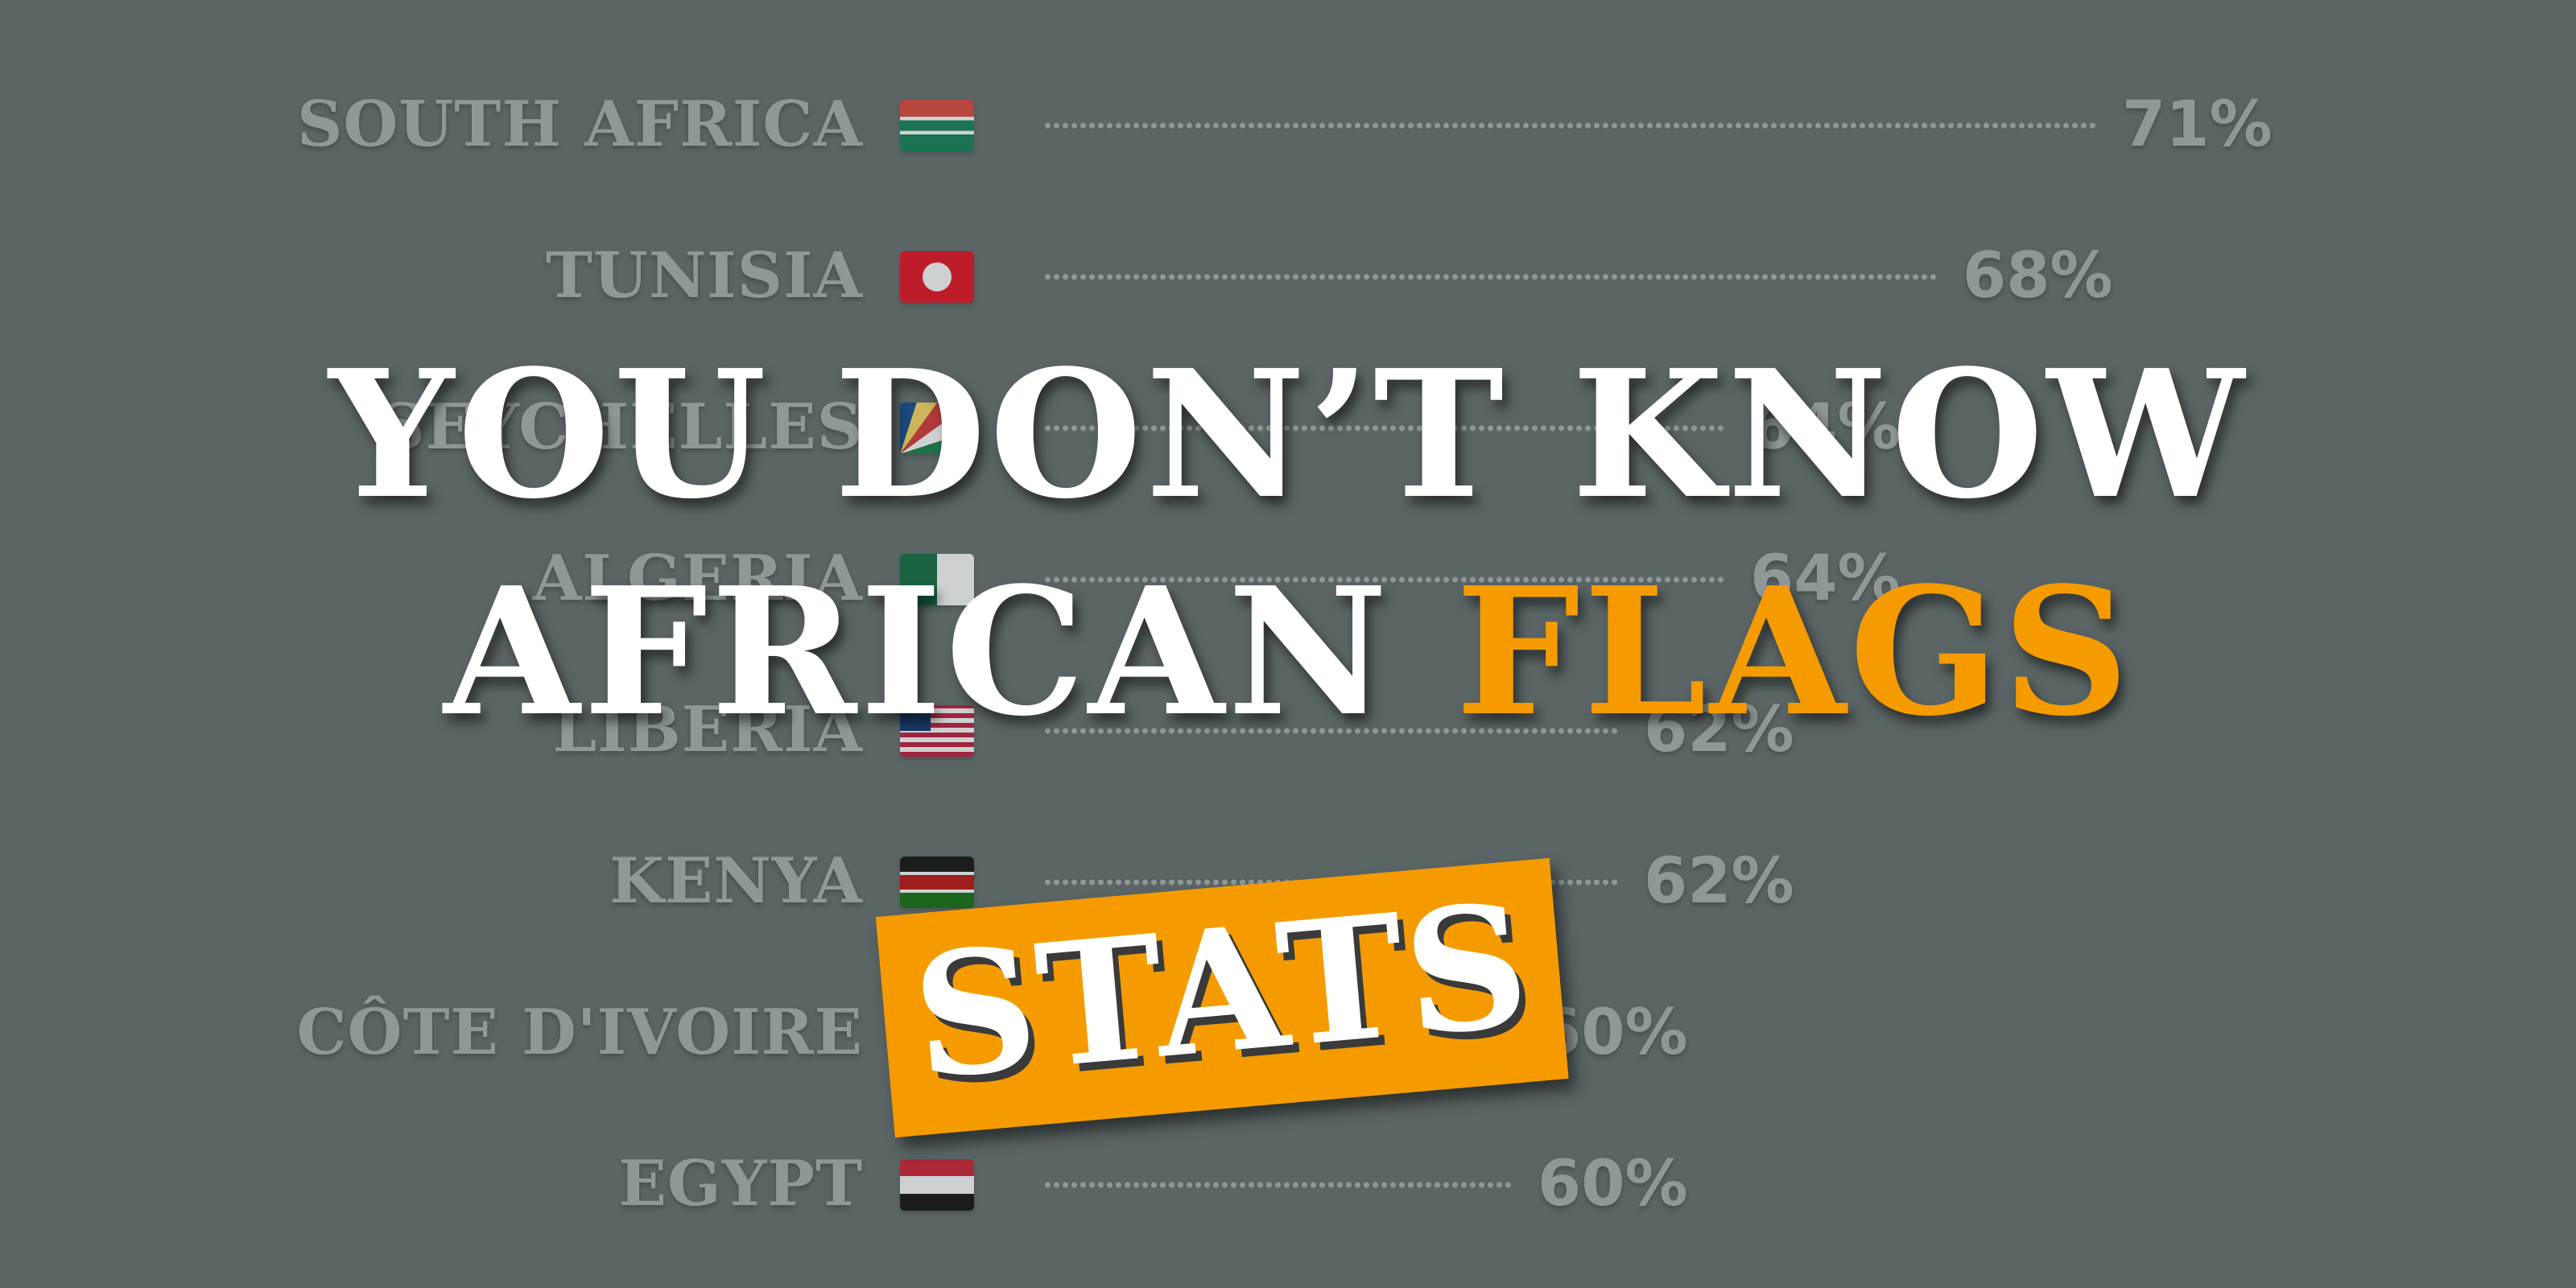 The image size is (2576, 1288). I want to click on chart-row: Tunisia 68%, so click(1288, 276).